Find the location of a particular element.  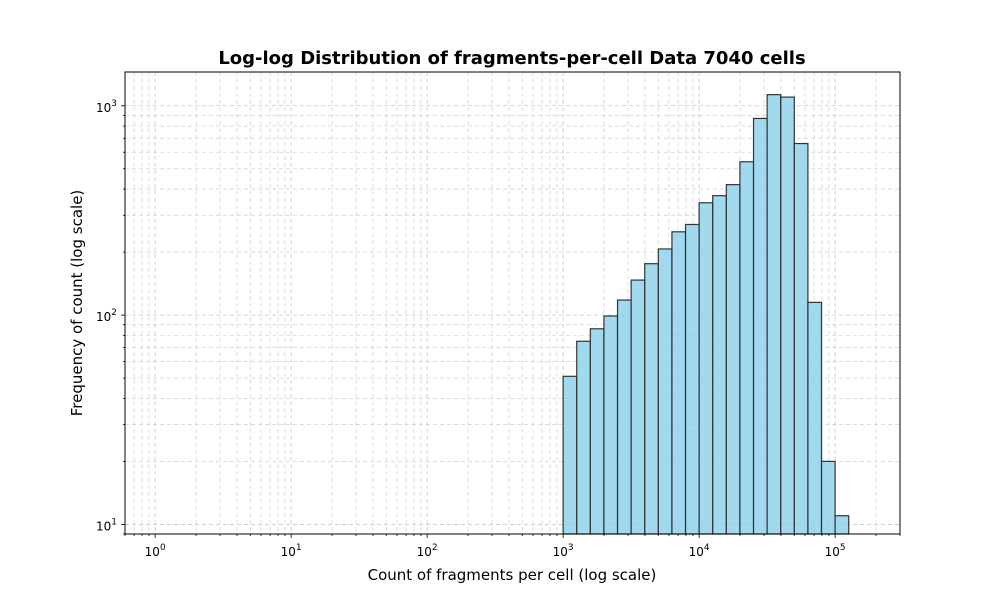

x-tick-label: 10⁵ is located at coordinates (835, 551).